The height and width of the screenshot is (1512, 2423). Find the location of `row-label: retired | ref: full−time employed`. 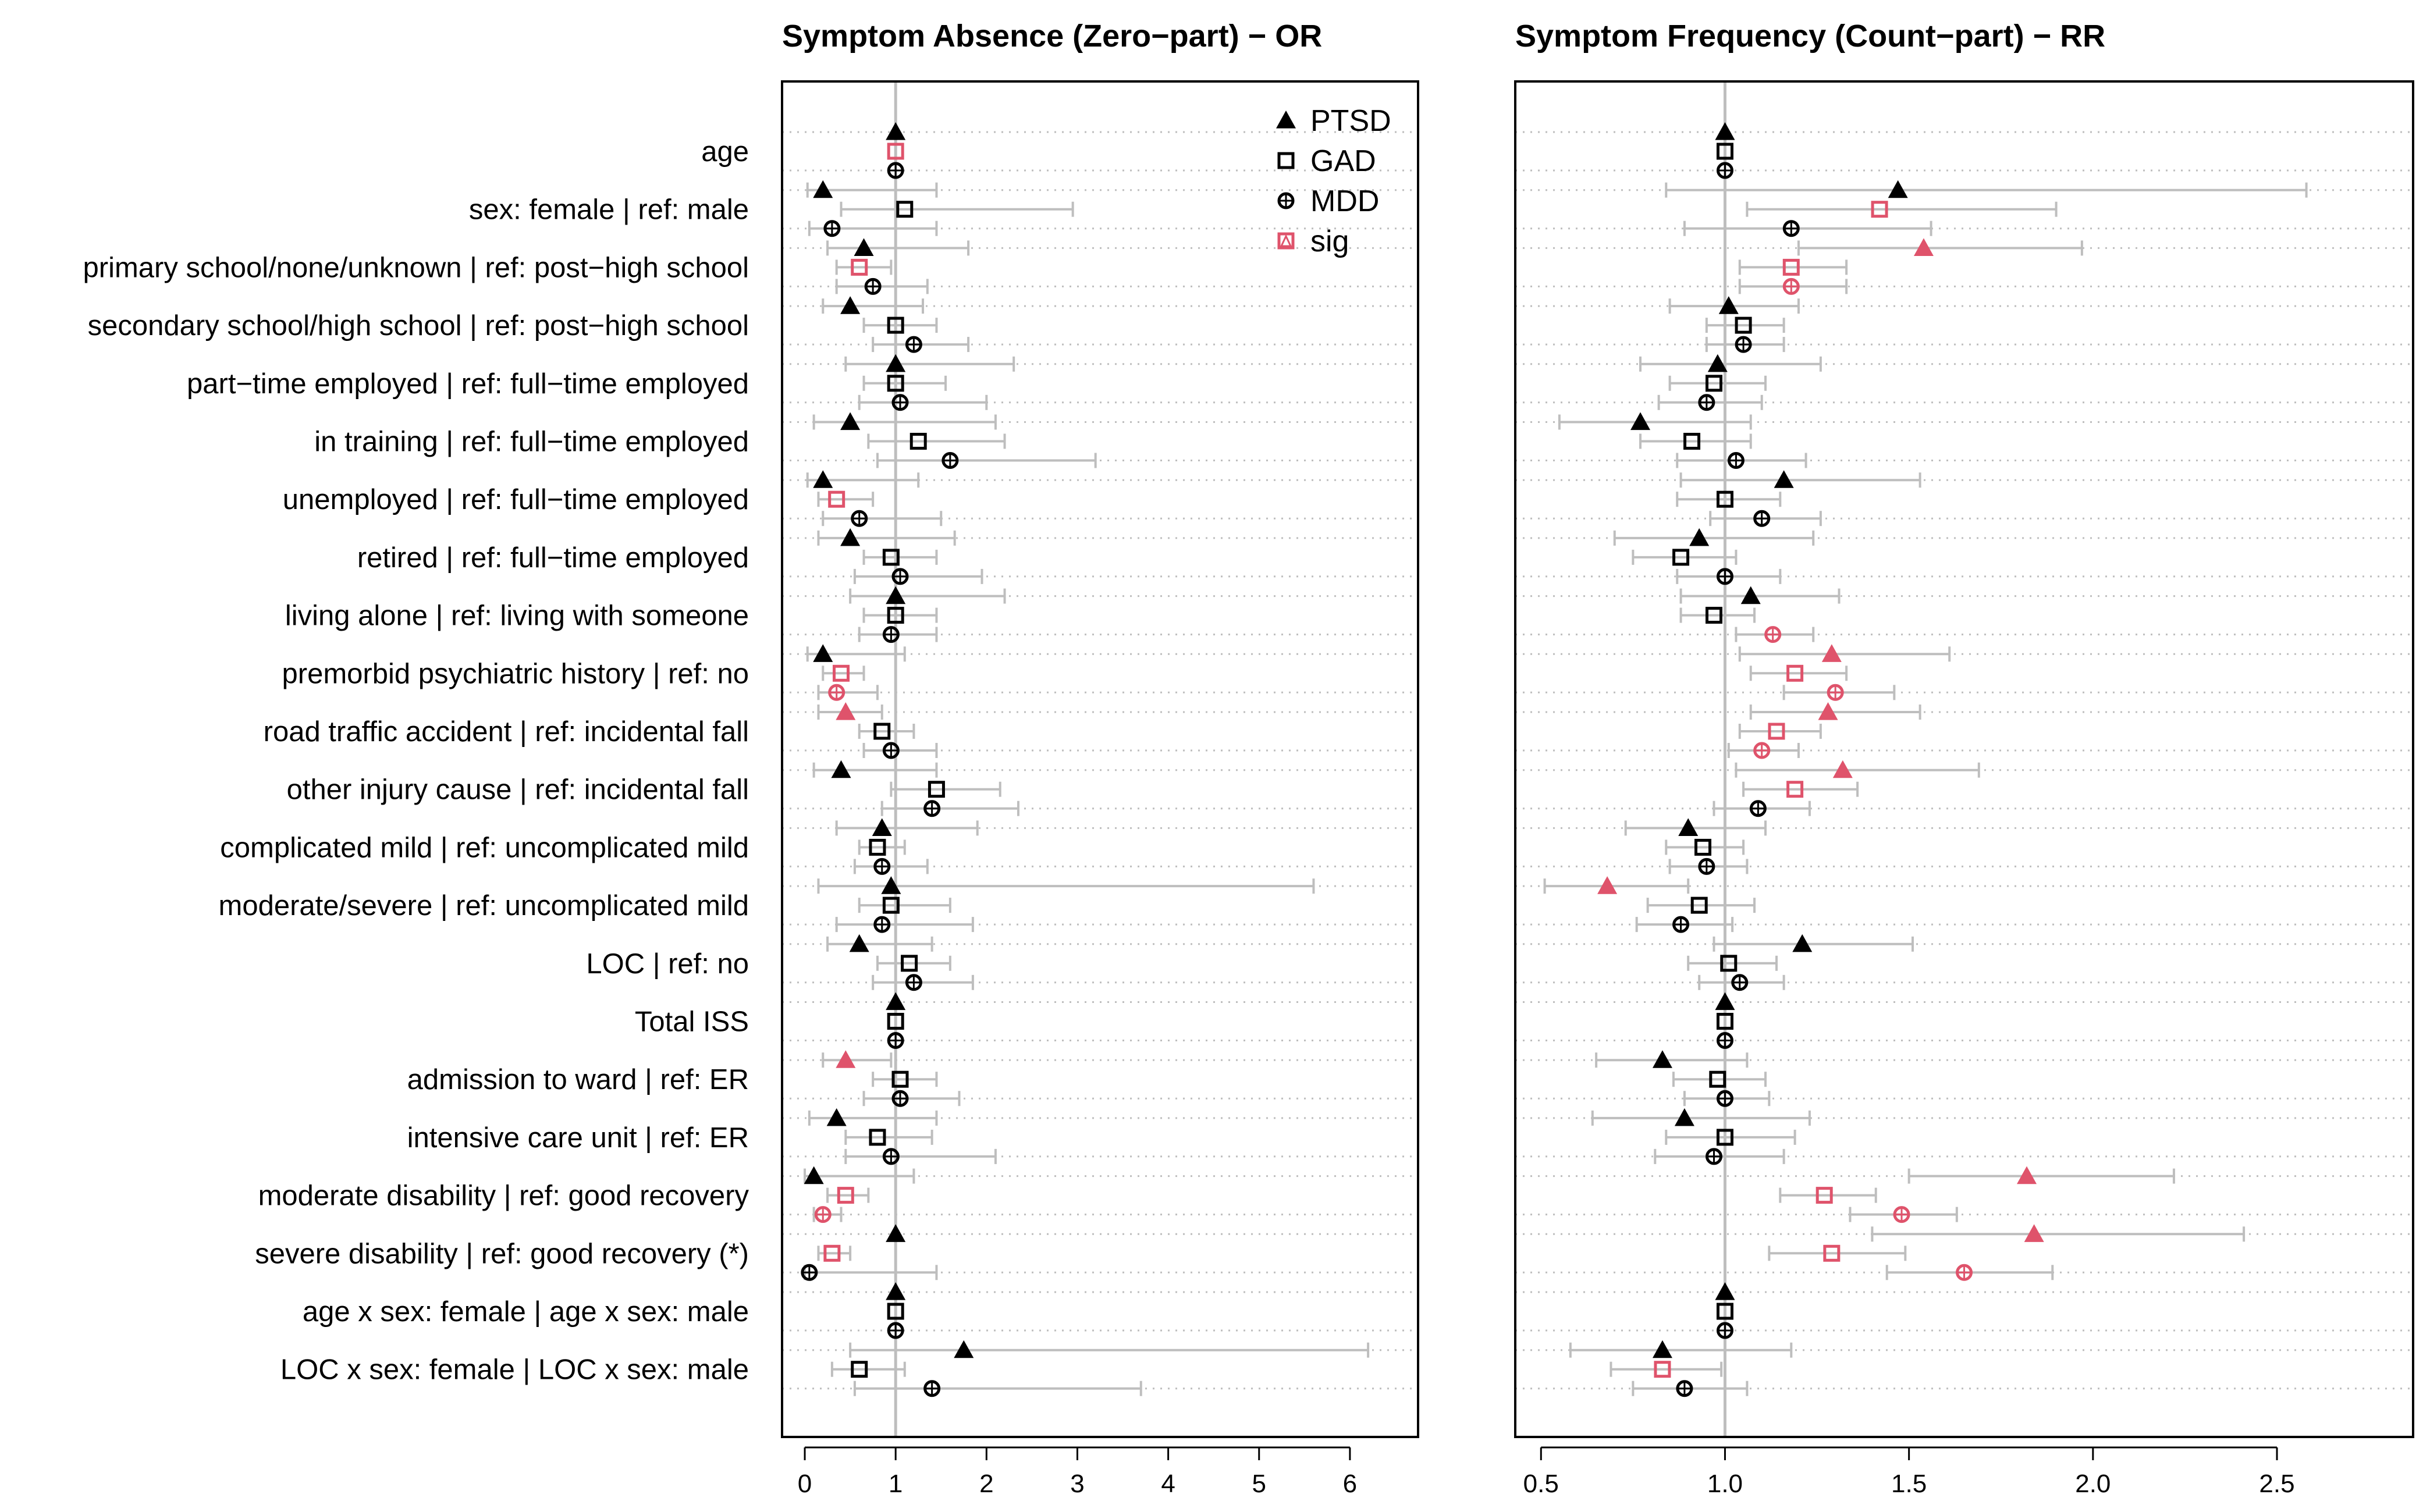

row-label: retired | ref: full−time employed is located at coordinates (553, 558).